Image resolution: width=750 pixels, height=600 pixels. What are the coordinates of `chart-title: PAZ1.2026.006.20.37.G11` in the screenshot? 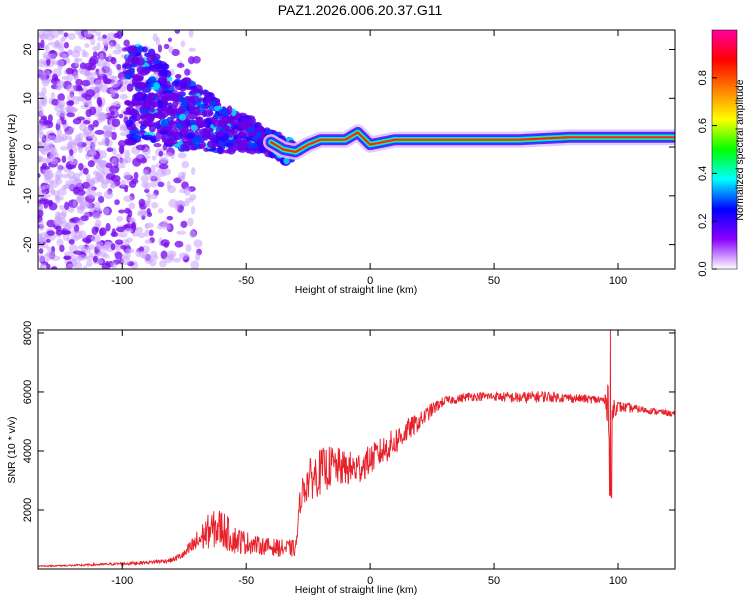 It's located at (360, 10).